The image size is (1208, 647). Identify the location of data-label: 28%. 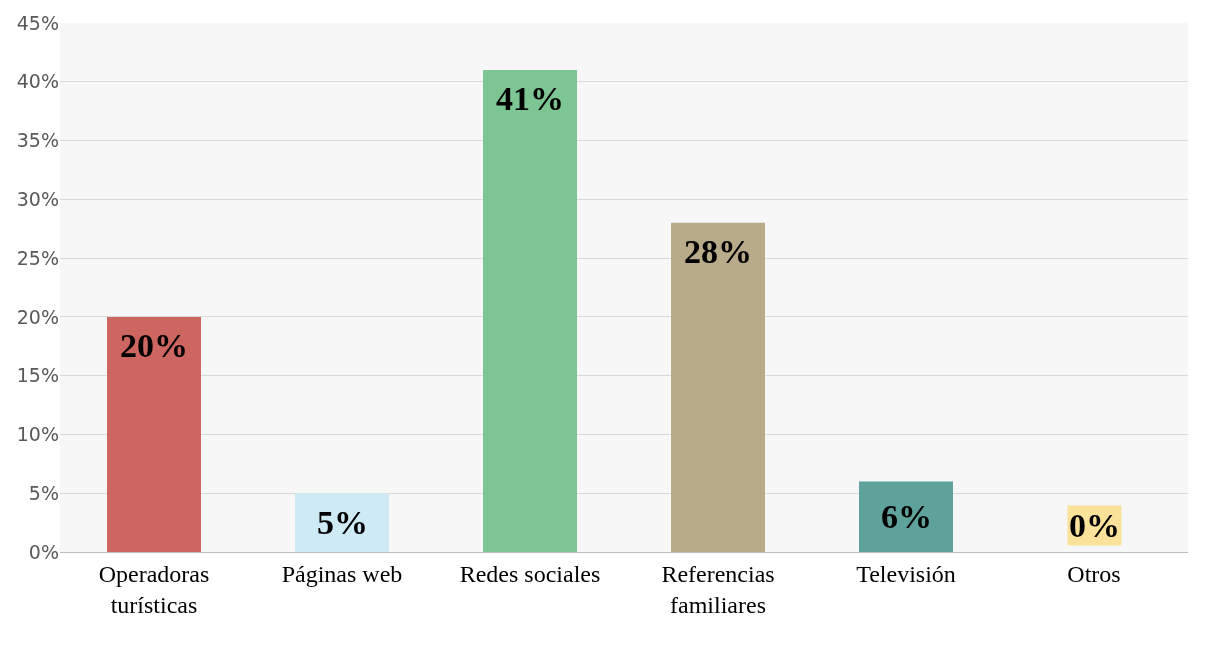
(718, 251).